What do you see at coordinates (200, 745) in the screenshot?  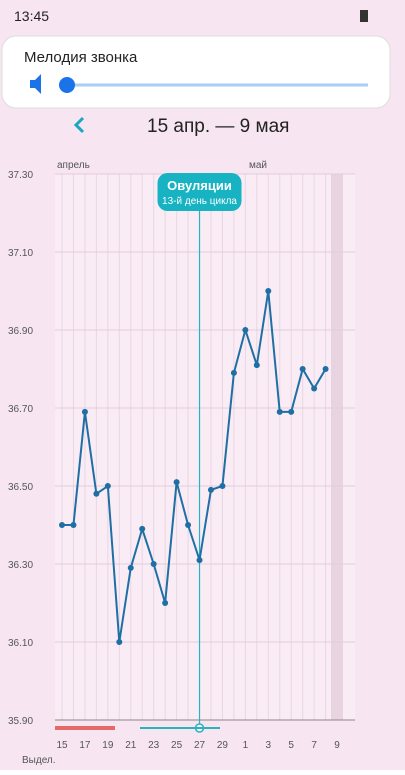 I see `x-tick-label: 27` at bounding box center [200, 745].